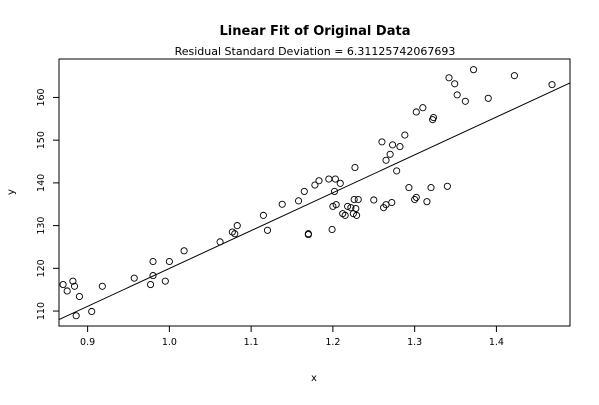 The height and width of the screenshot is (405, 599). What do you see at coordinates (251, 342) in the screenshot?
I see `x-tick-label: 1.1` at bounding box center [251, 342].